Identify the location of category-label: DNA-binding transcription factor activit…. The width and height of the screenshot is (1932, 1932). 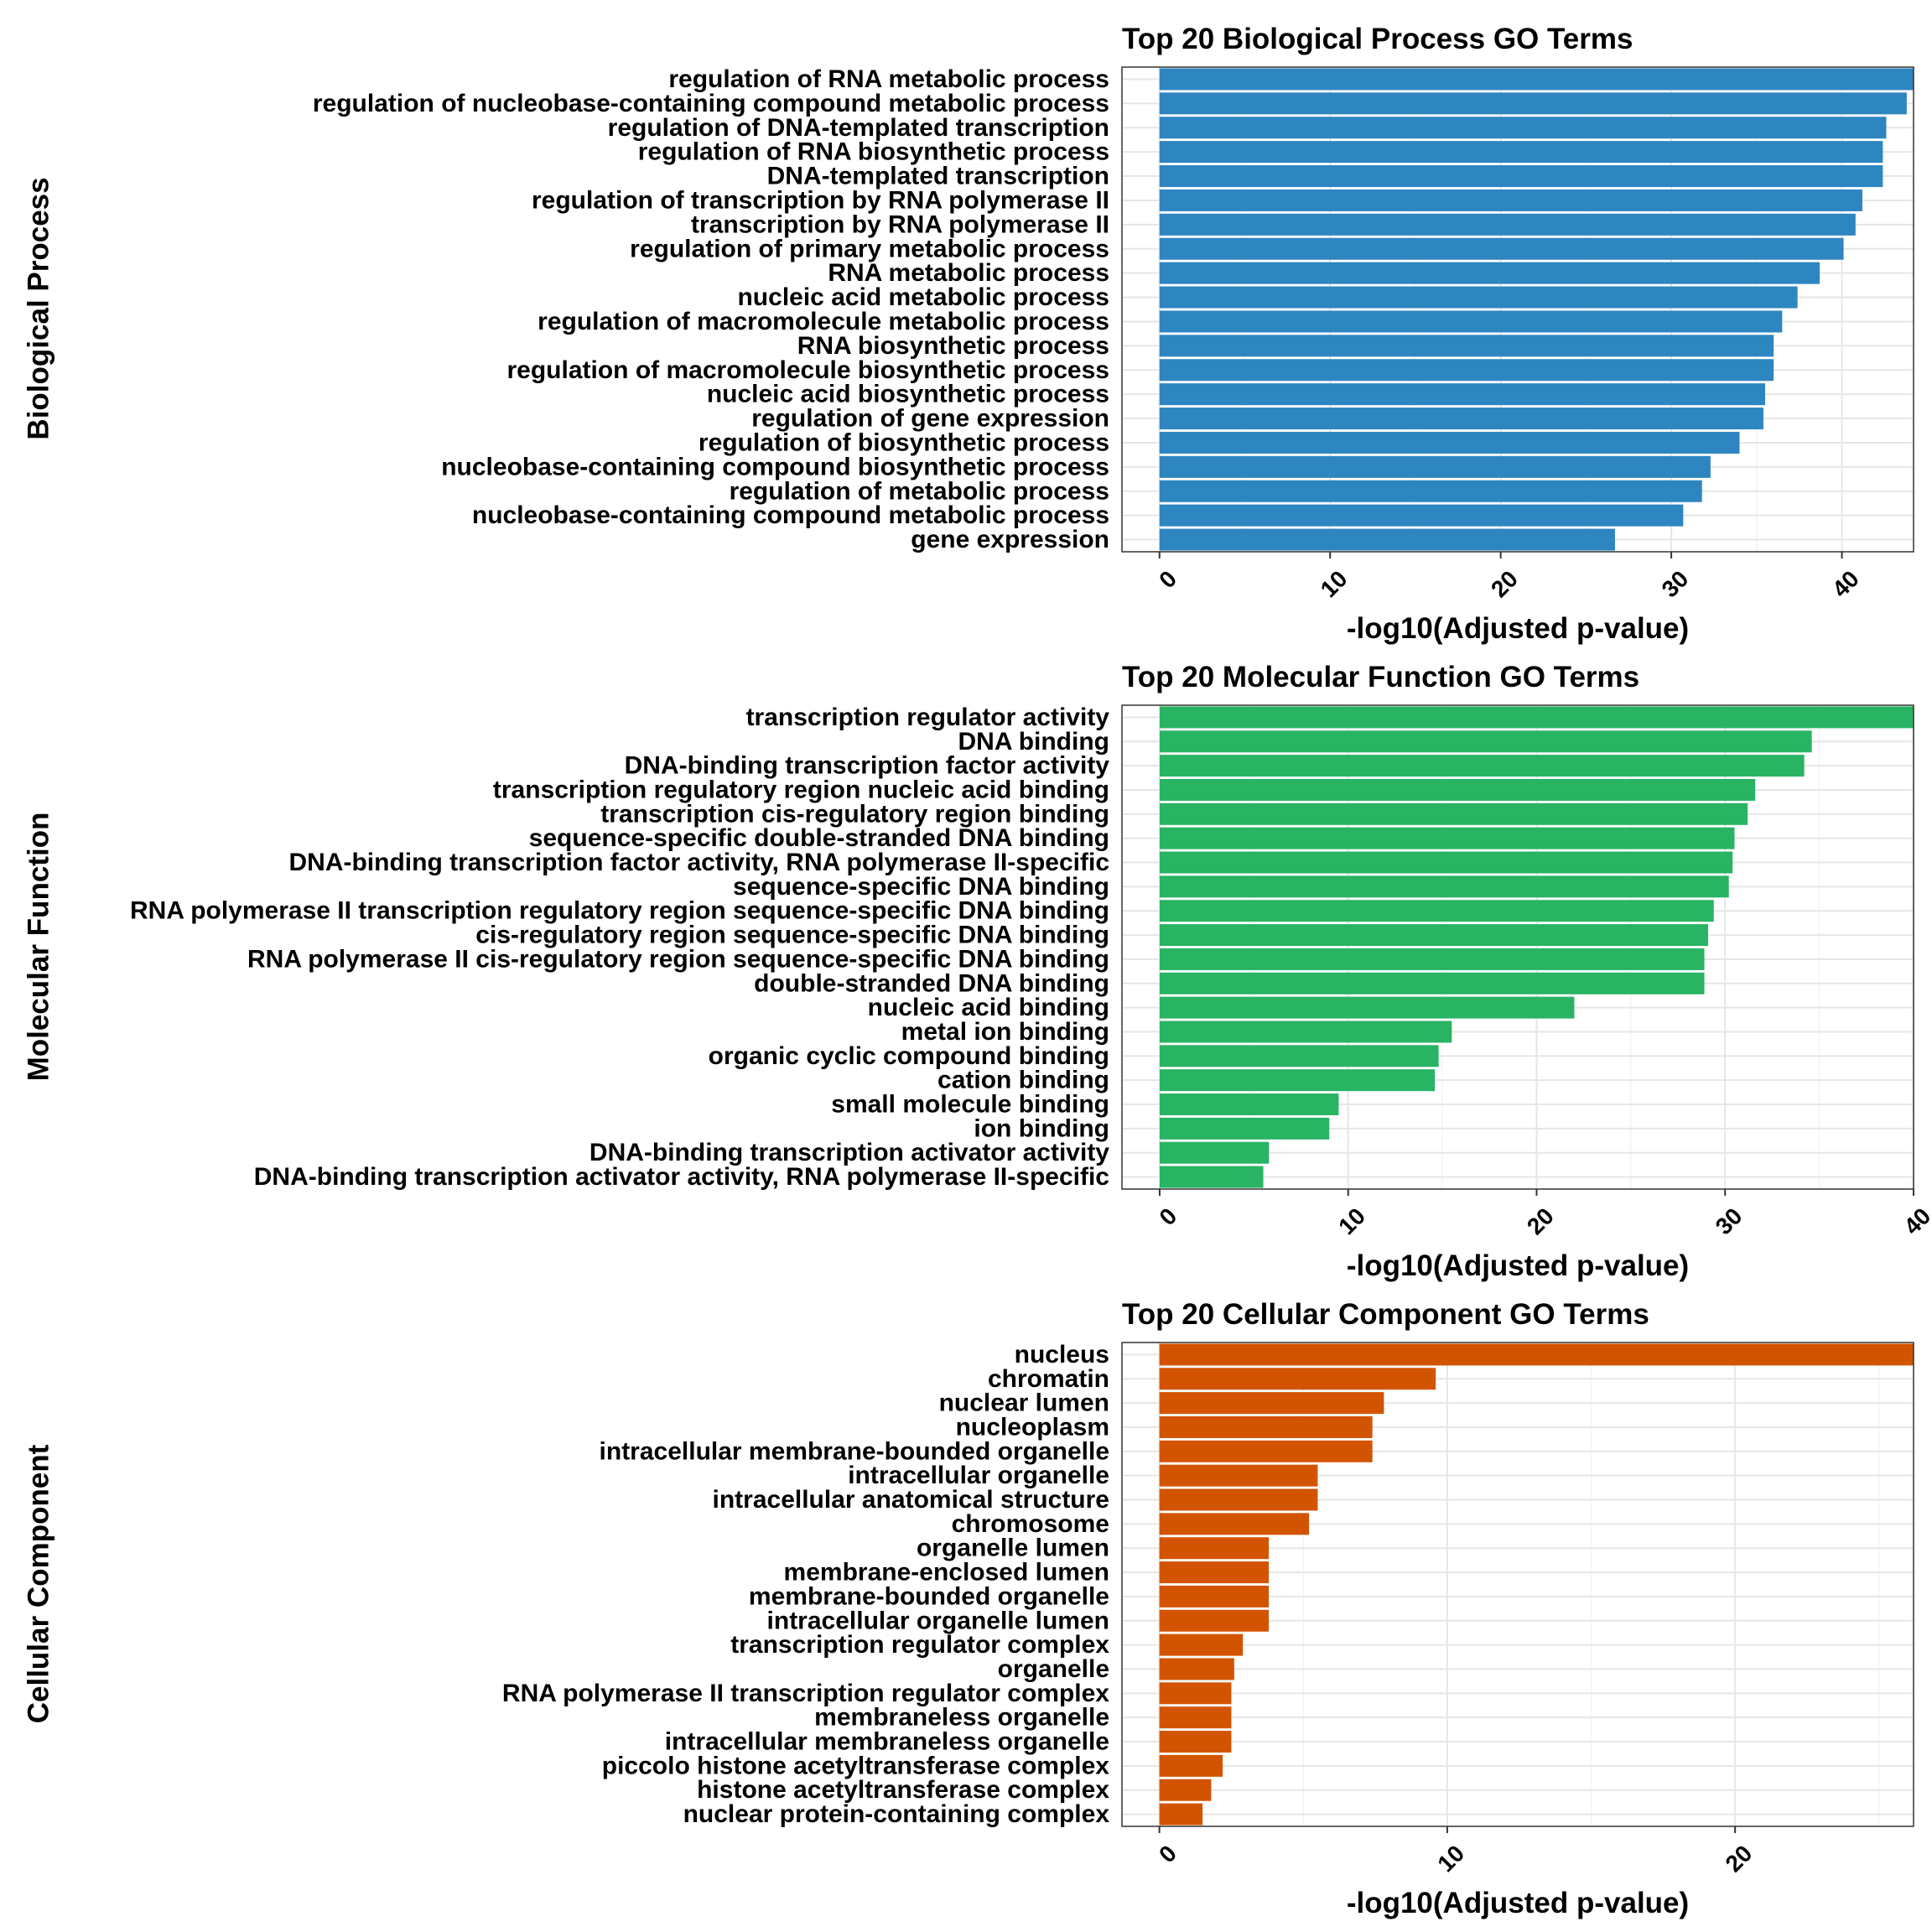
(698, 862).